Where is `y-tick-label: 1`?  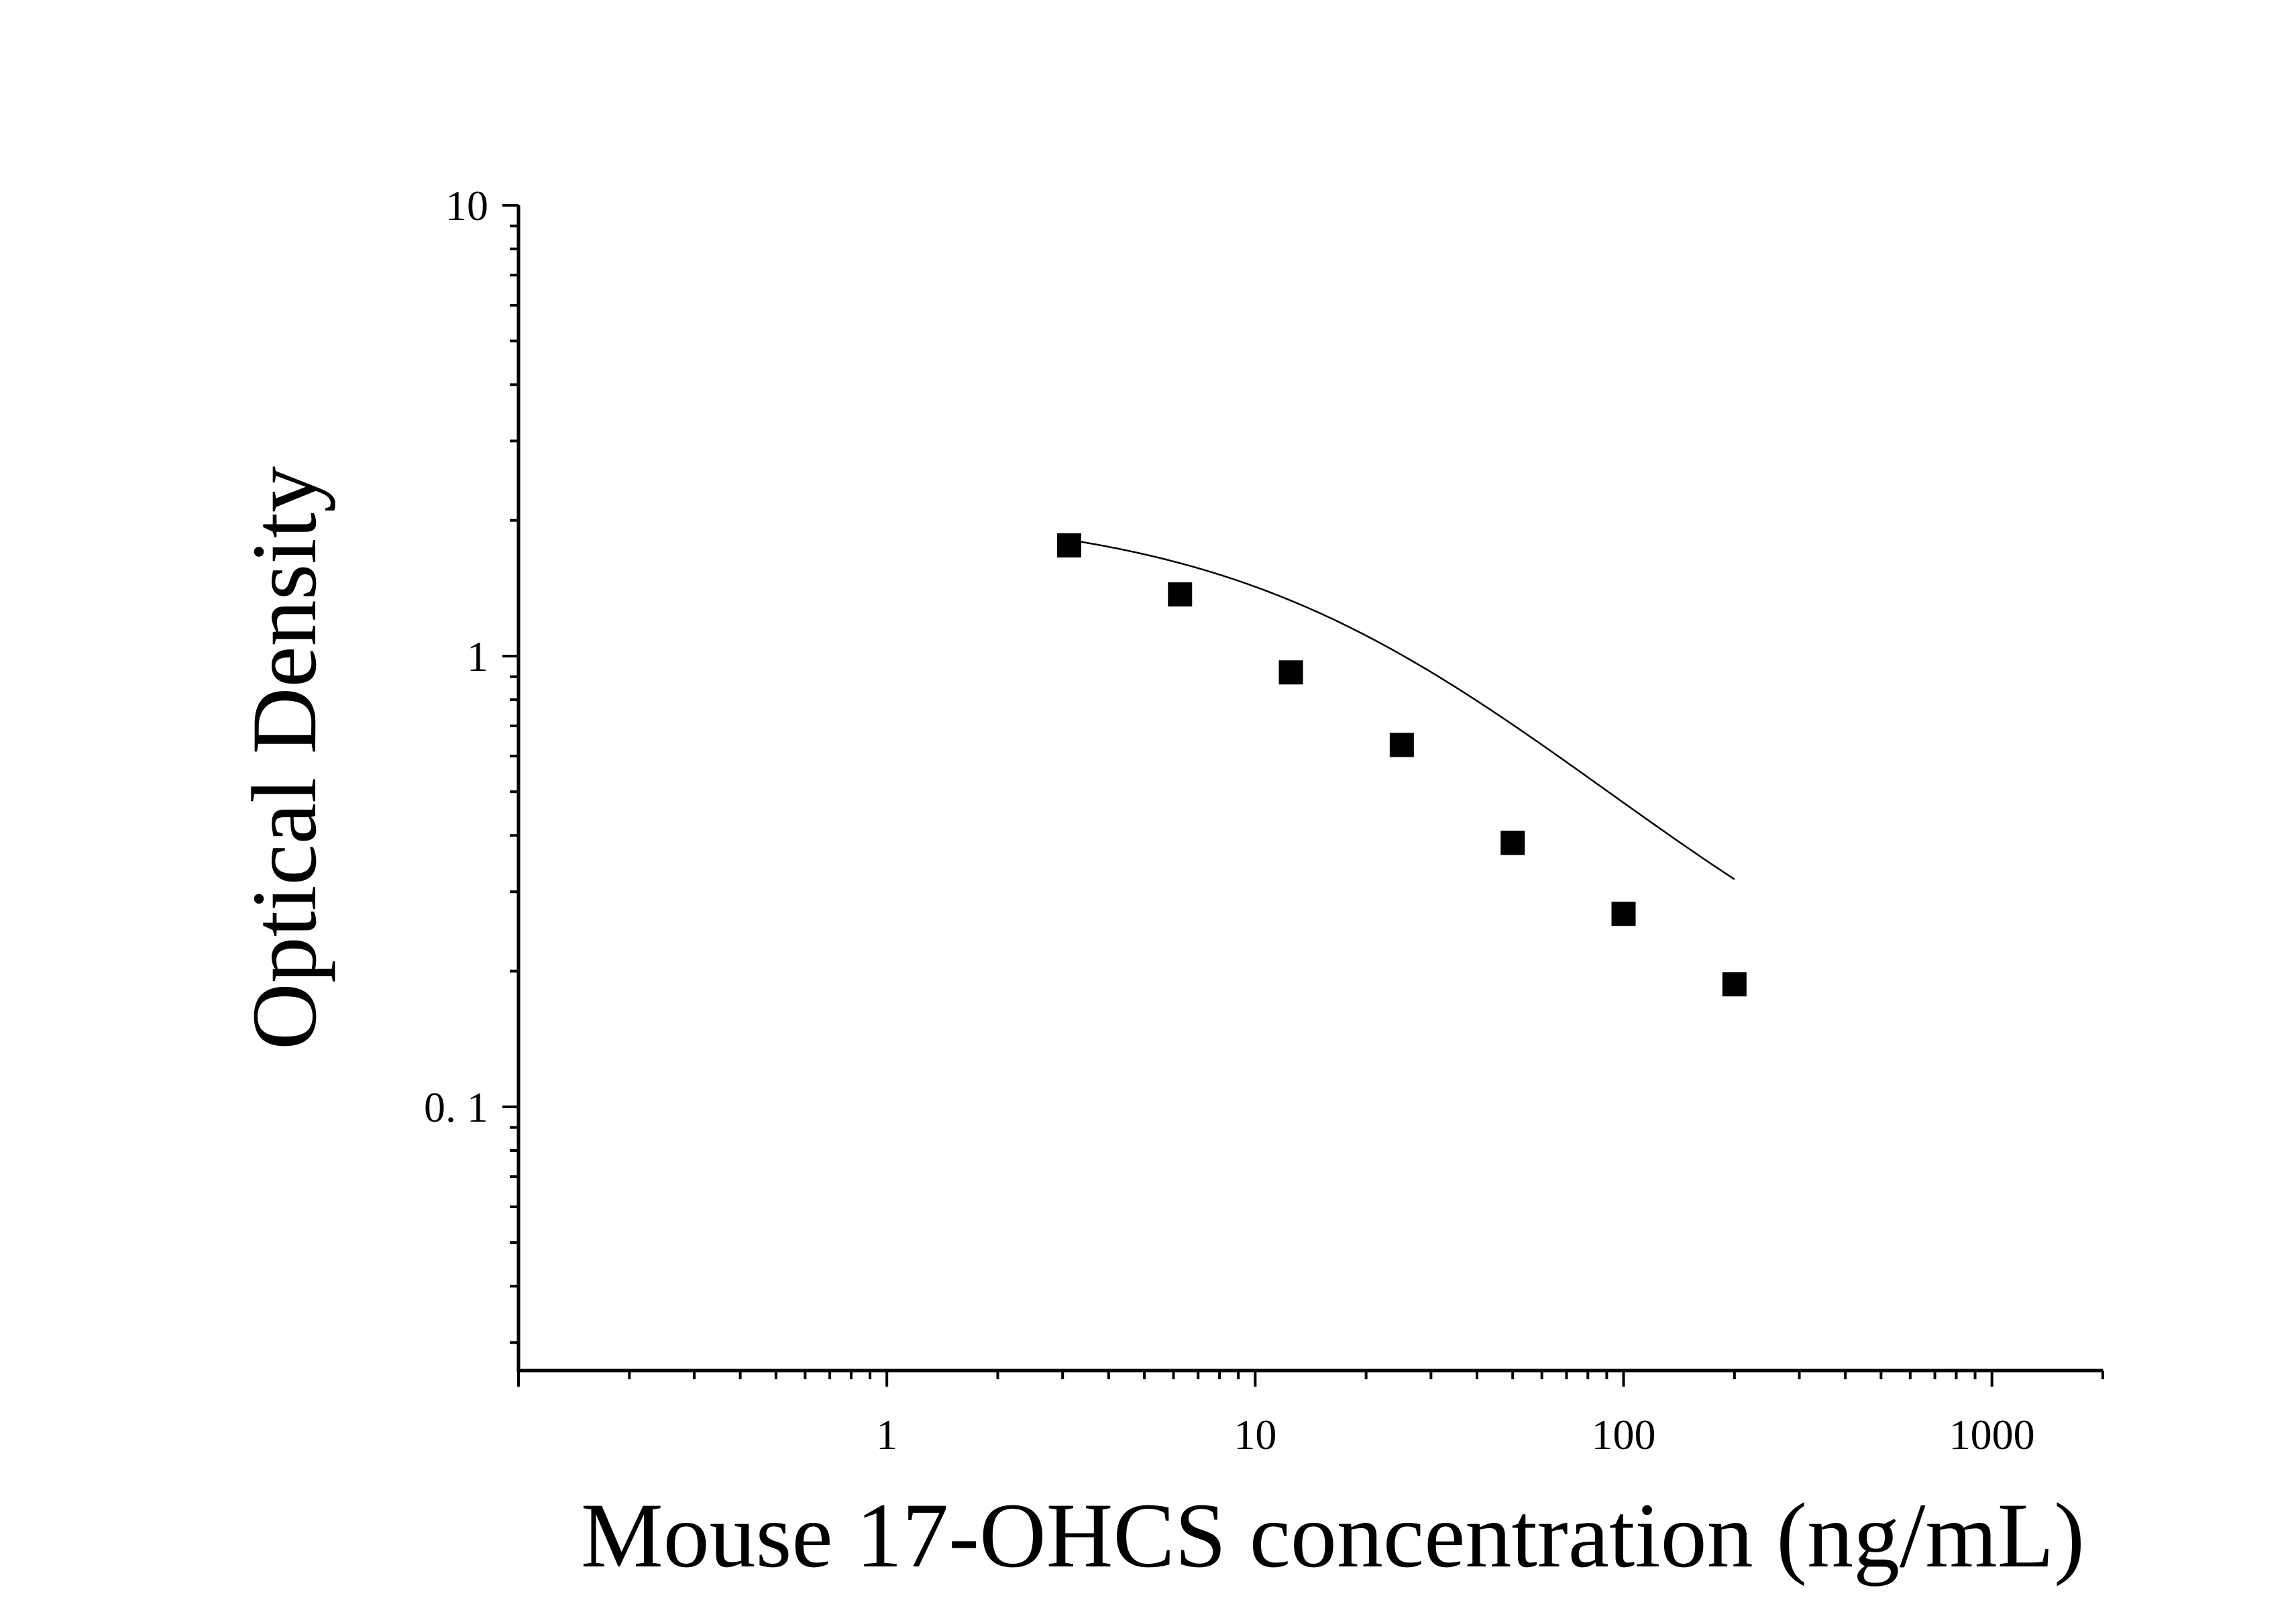
y-tick-label: 1 is located at coordinates (477, 656).